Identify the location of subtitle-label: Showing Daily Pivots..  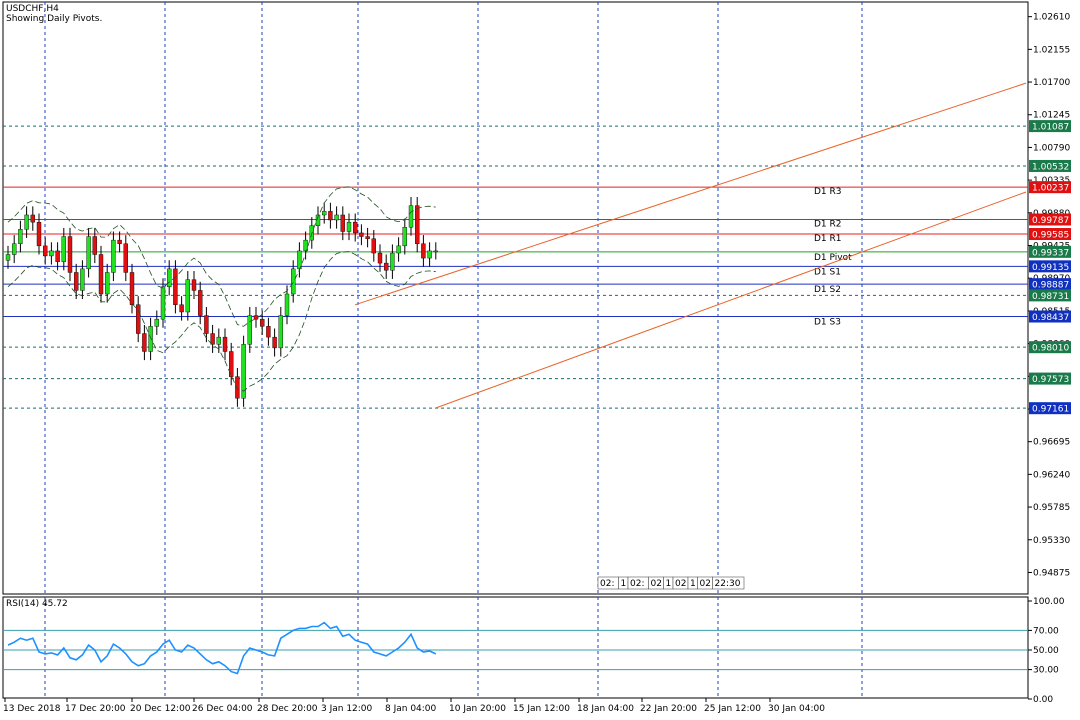
(54, 19).